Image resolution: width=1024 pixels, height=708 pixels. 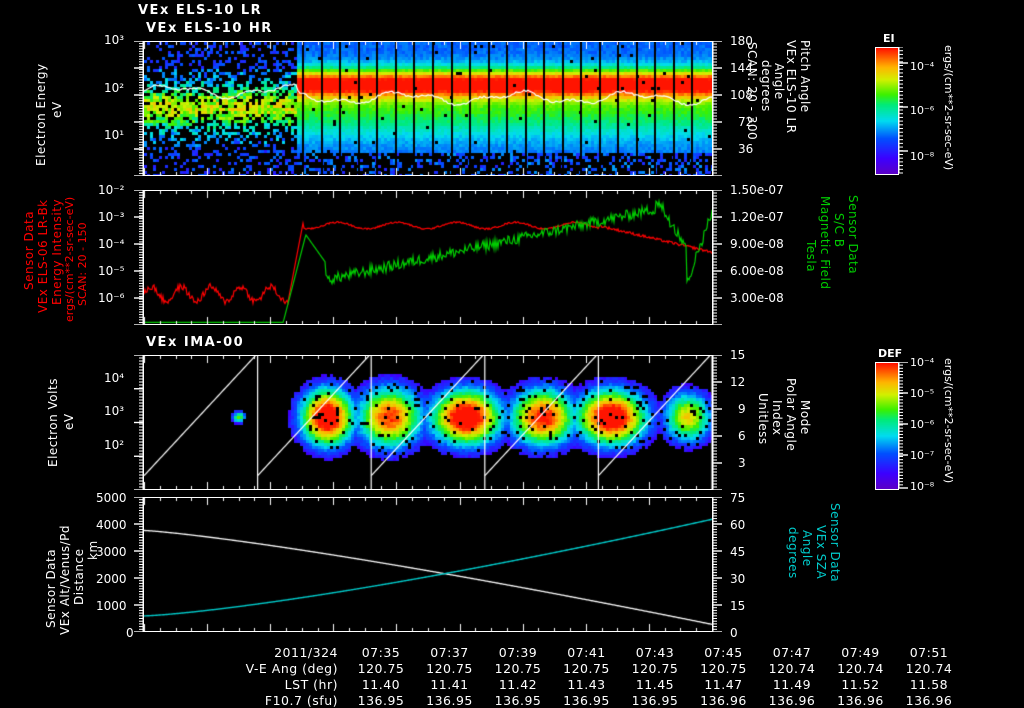 I want to click on panel3-rtick-3: 6, so click(x=742, y=436).